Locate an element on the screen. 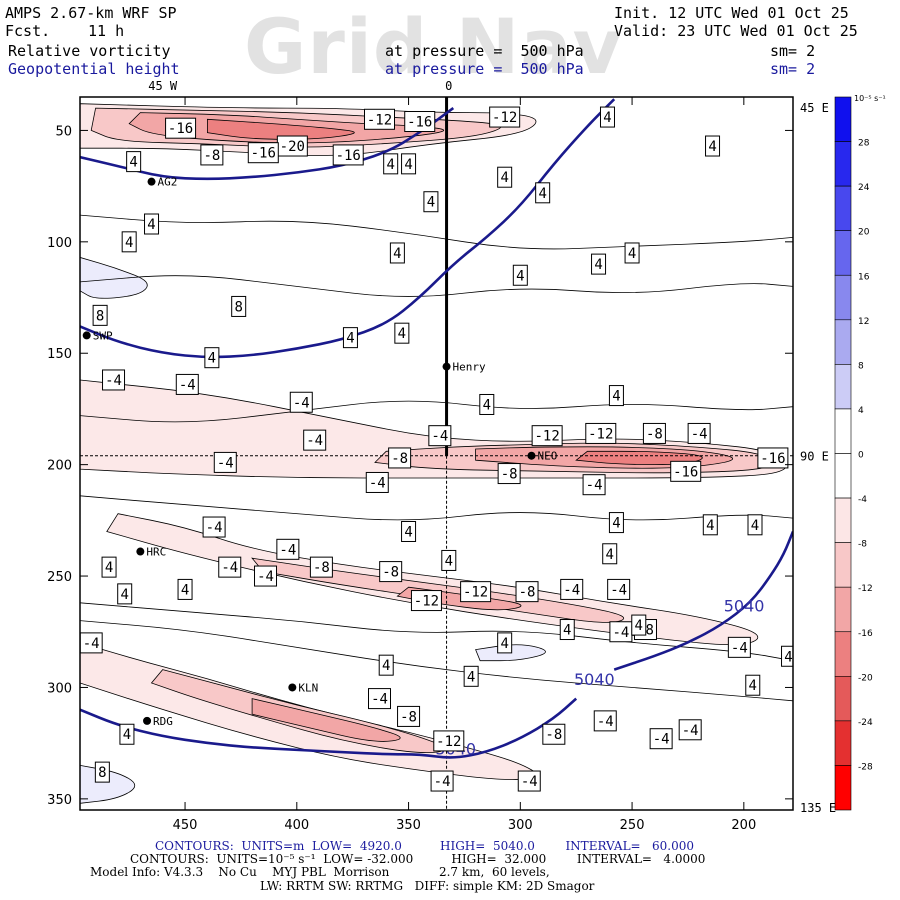 This screenshot has width=900, height=900. y-tick-label-4: 250 is located at coordinates (59, 577).